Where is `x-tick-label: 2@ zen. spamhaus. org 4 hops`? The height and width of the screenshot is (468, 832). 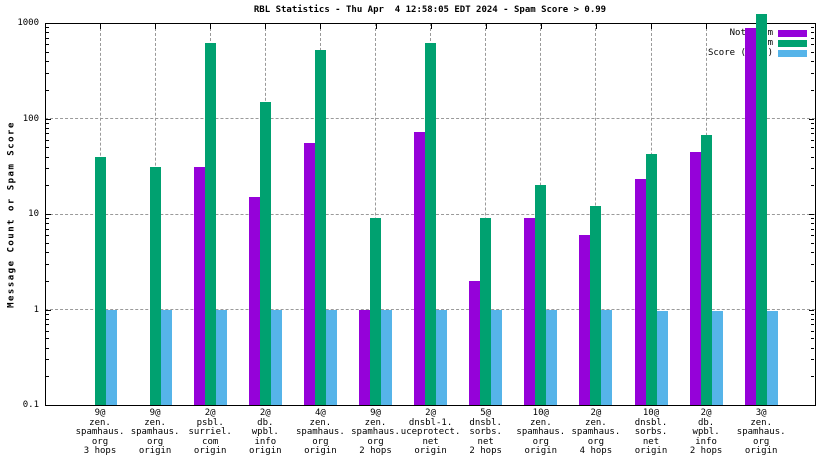
x-tick-label: 2@ zen. spamhaus. org 4 hops is located at coordinates (596, 432).